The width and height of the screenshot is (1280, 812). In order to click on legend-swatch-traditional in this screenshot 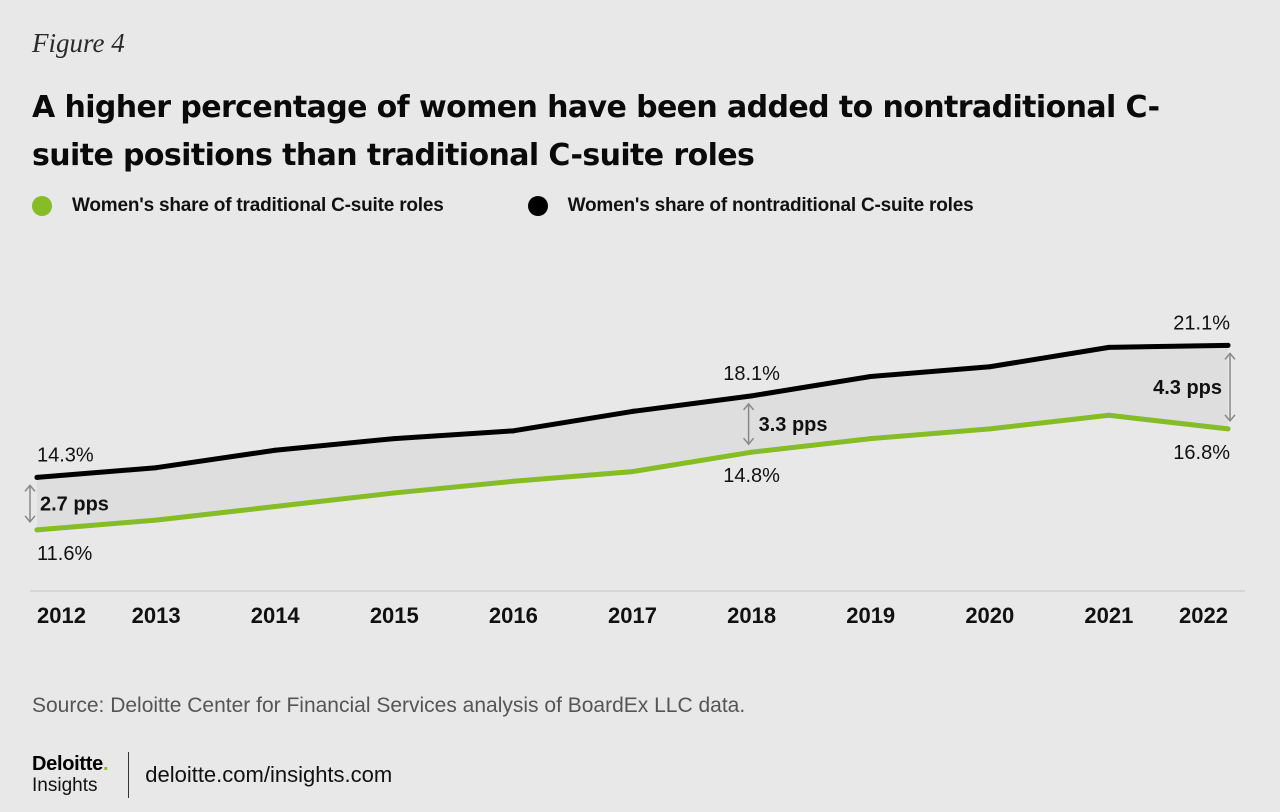, I will do `click(42, 206)`.